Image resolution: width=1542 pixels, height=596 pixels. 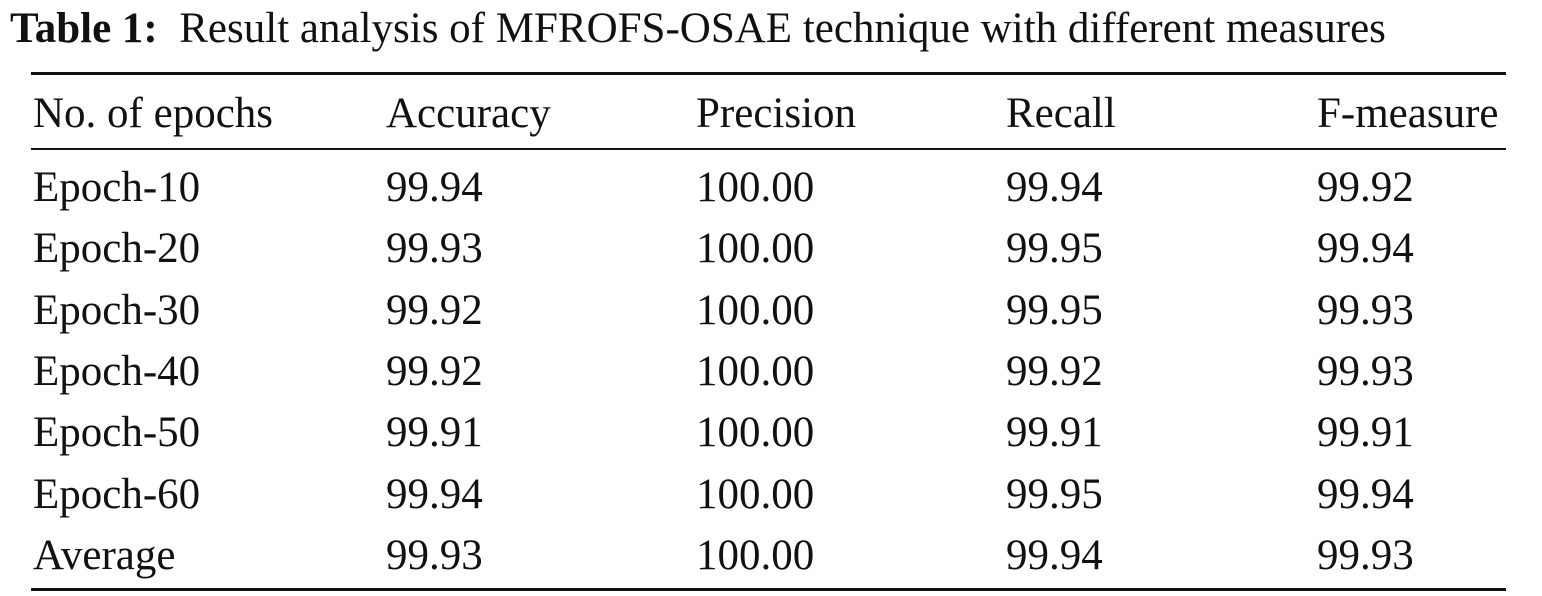 I want to click on table-row: Epoch-30 99.92 100.00 99.95 99.93, so click(x=771, y=311).